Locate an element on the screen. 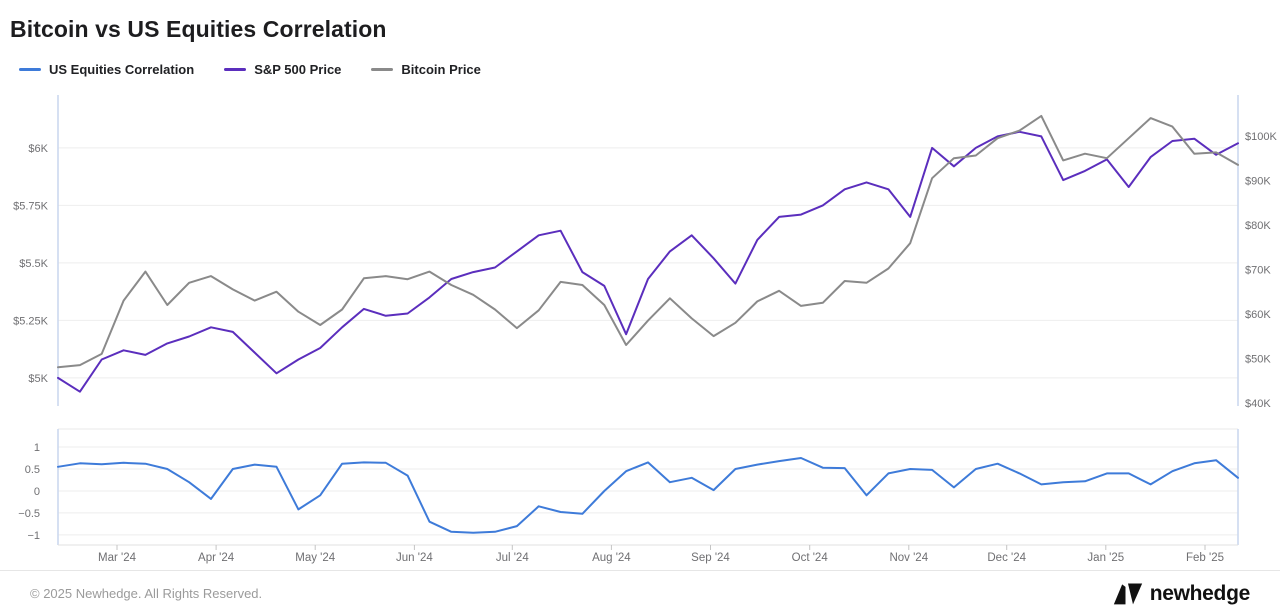 This screenshot has height=616, width=1280. newhedge-logo-text: newhedge is located at coordinates (1200, 593).